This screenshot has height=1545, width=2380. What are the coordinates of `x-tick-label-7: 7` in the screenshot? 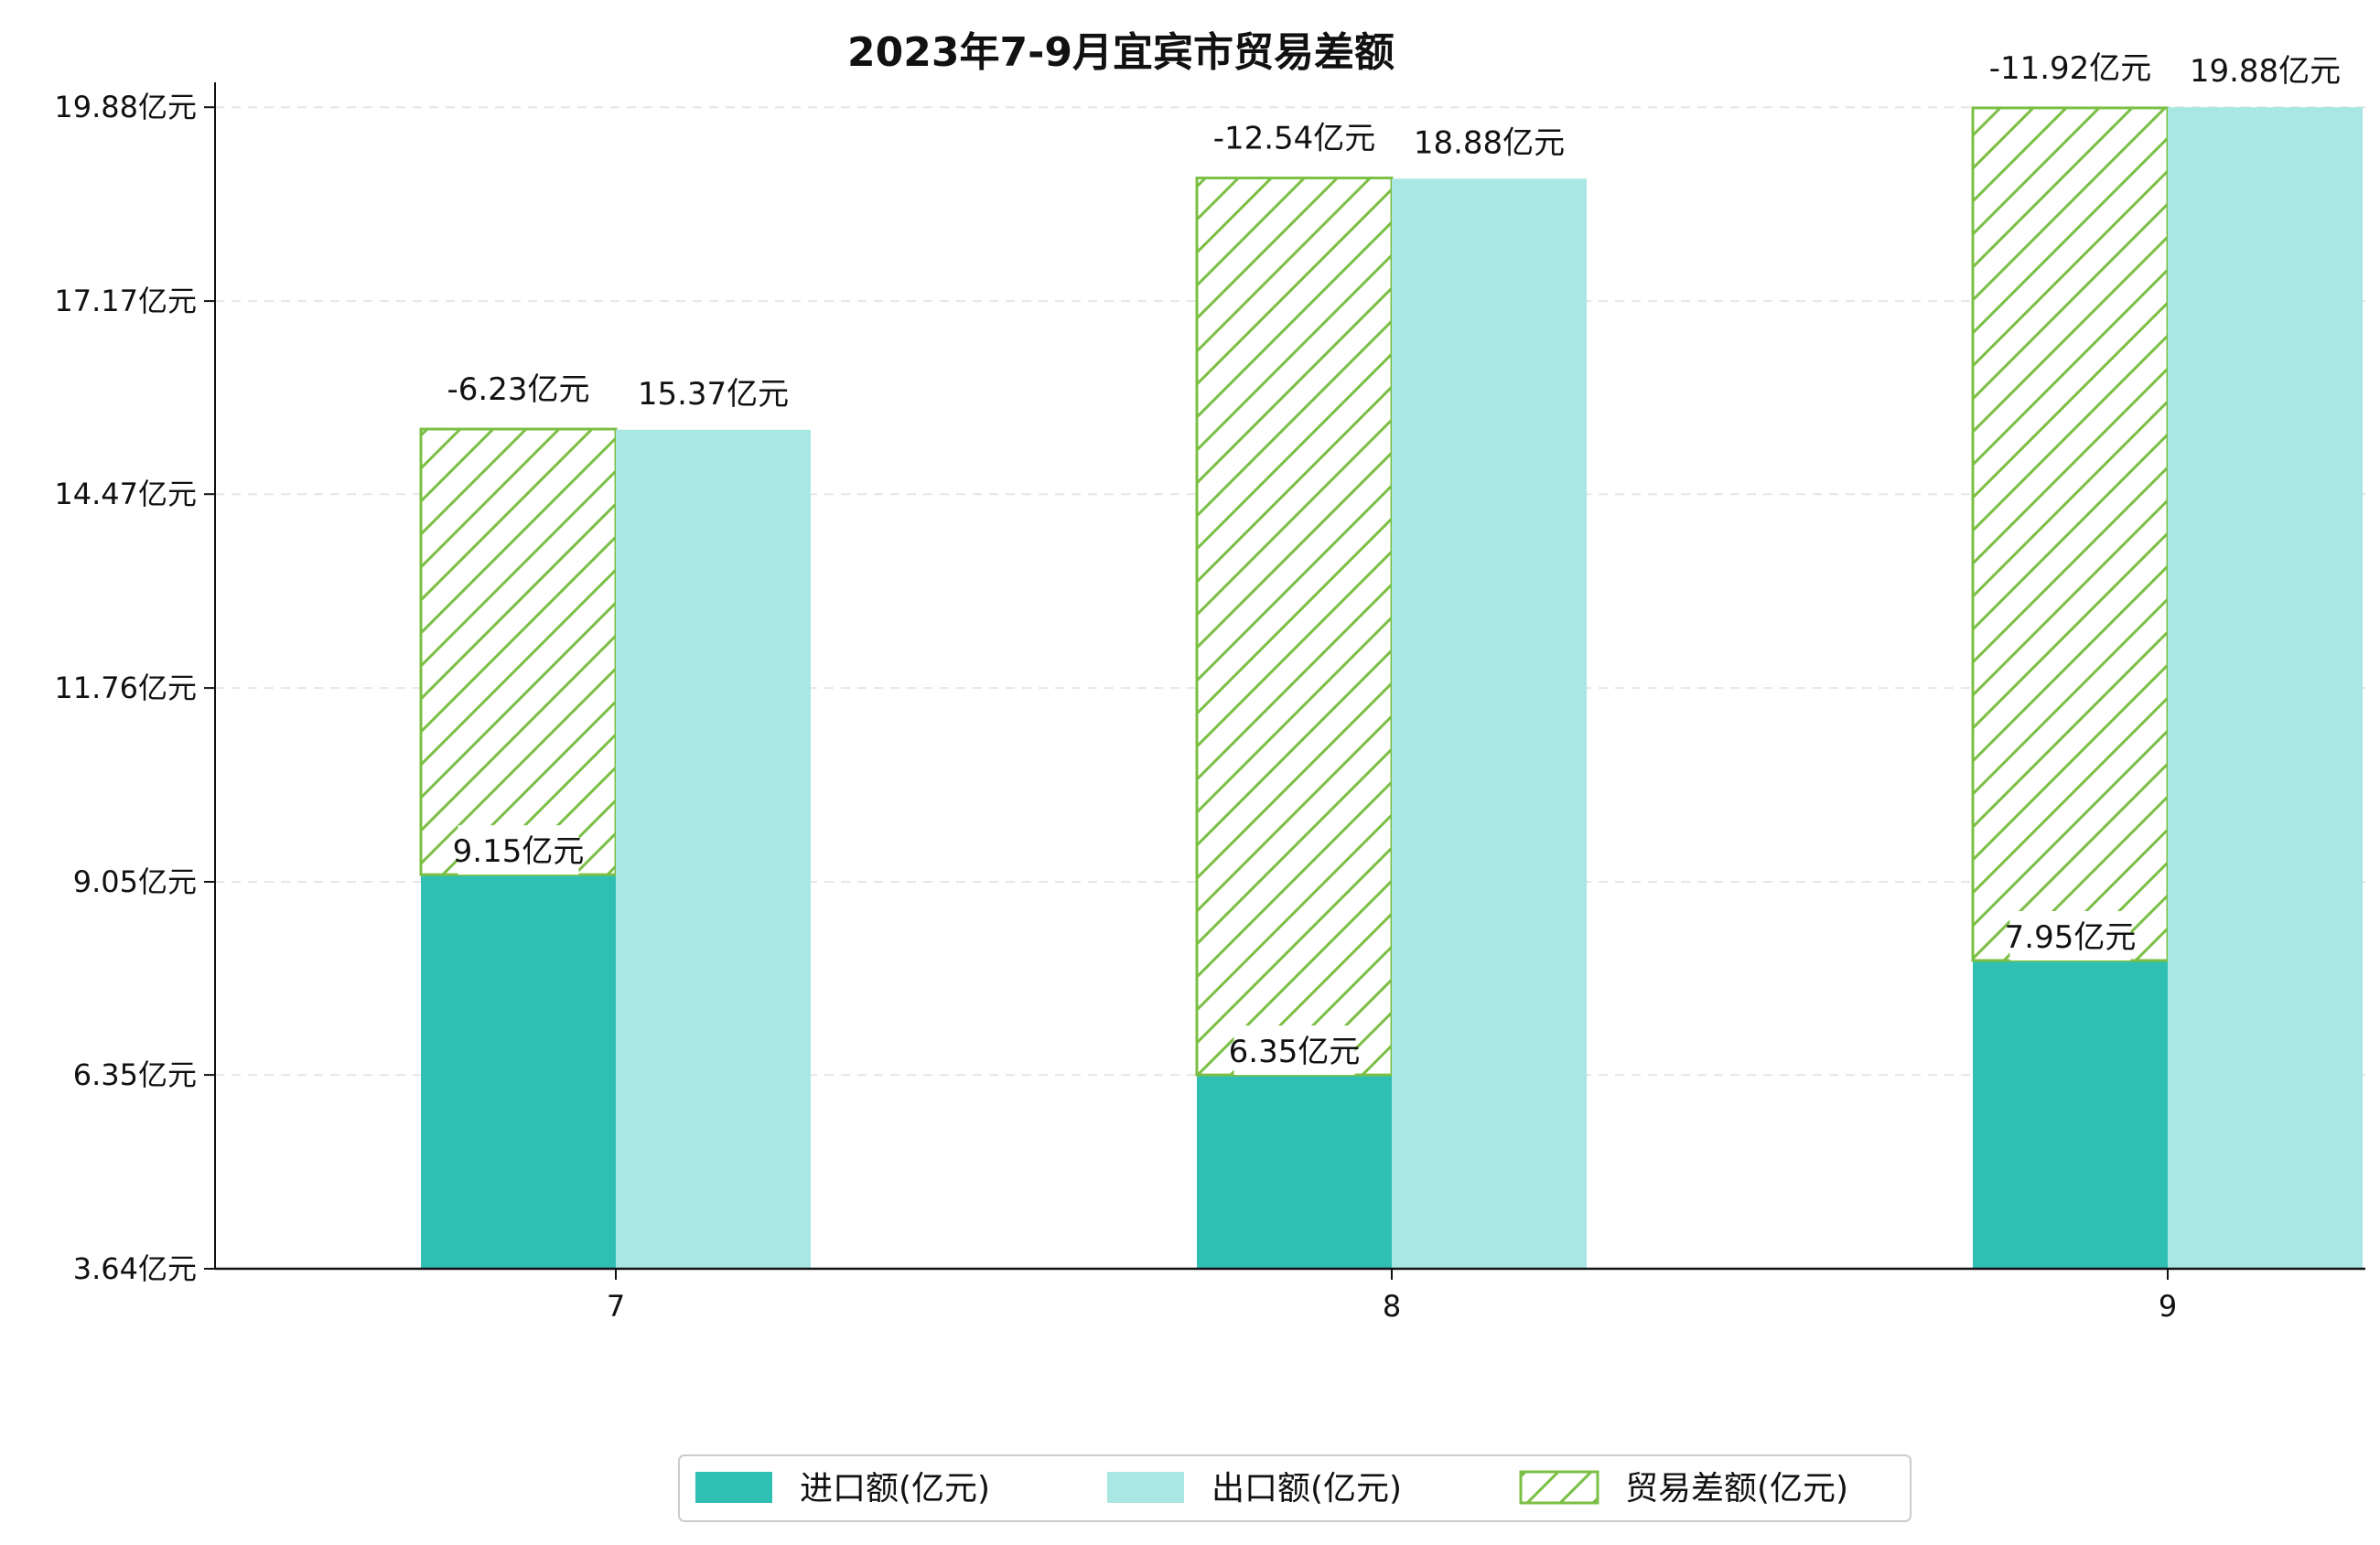 It's located at (616, 1306).